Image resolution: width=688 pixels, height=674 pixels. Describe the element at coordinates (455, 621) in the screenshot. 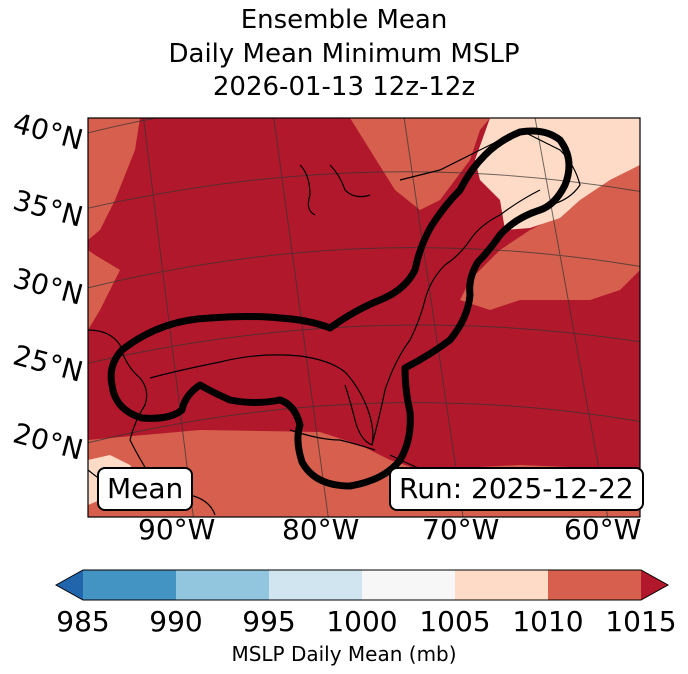

I see `colorbar-tick-1005: 1005` at that location.